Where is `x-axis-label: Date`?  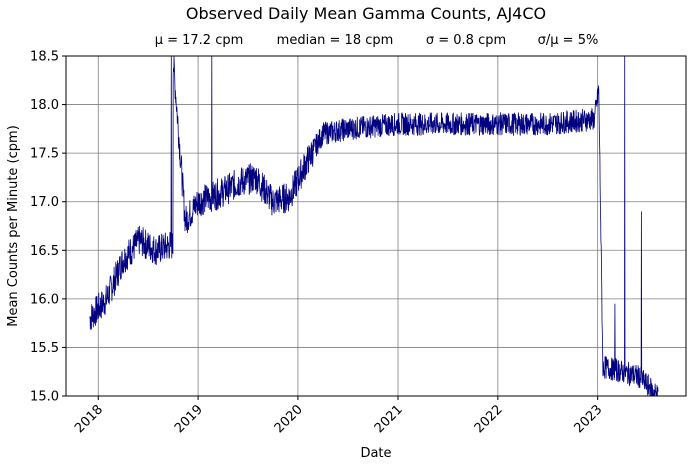 x-axis-label: Date is located at coordinates (375, 453).